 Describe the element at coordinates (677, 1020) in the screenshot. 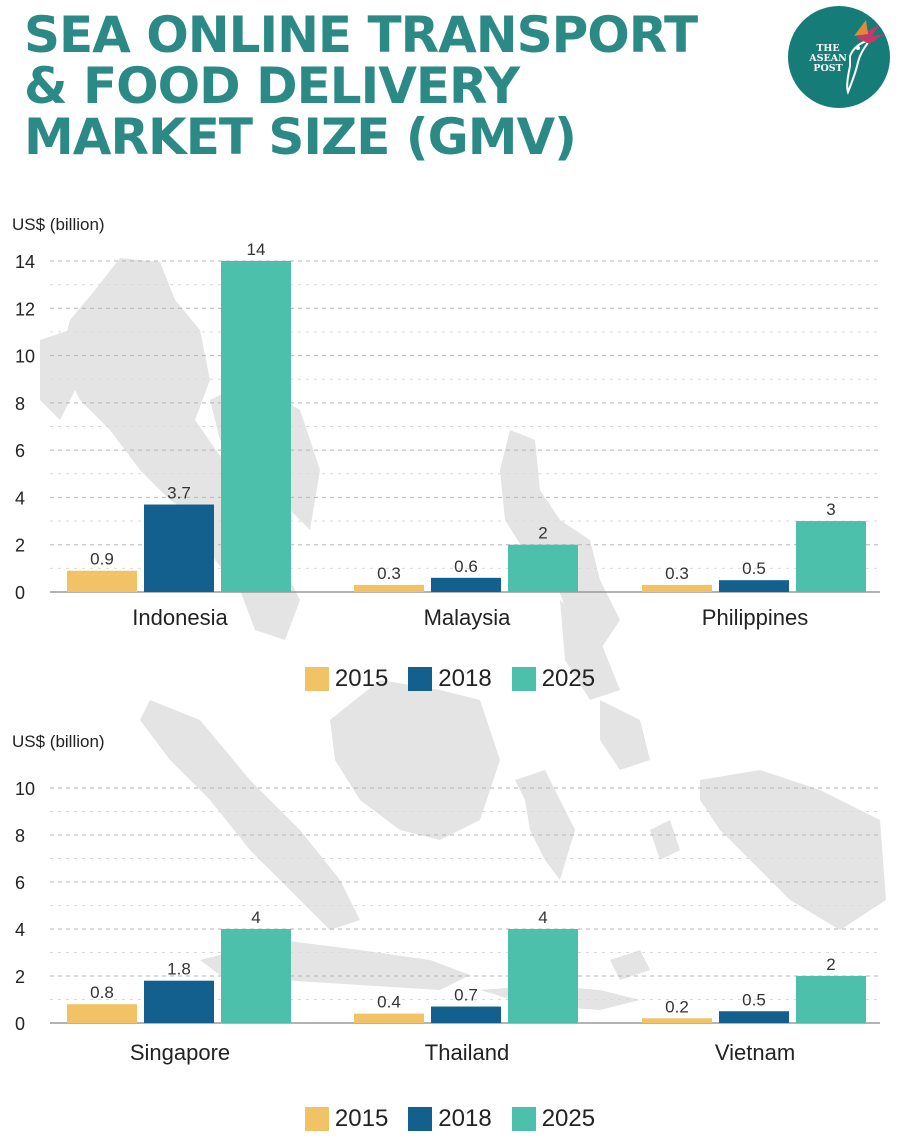

I see `bar-2015-vietnam` at that location.